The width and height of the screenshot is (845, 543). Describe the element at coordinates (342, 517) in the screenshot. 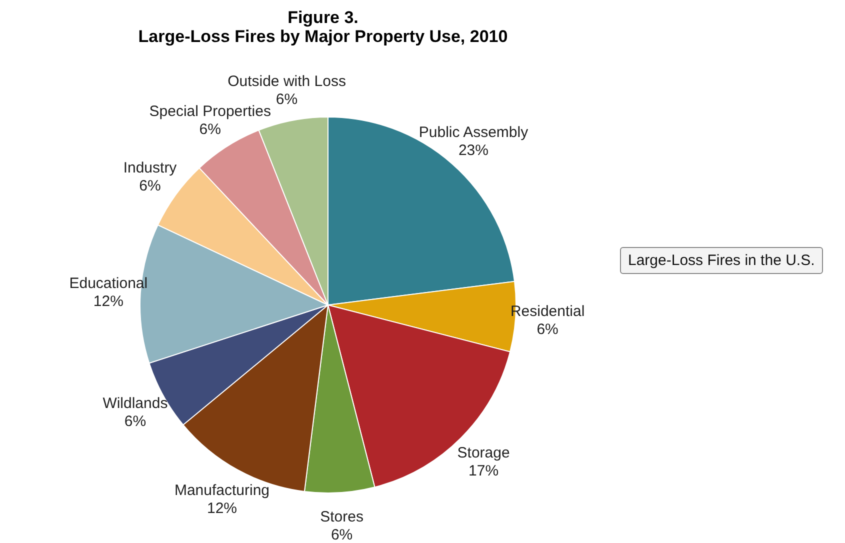

I see `slice-label: Stores` at that location.